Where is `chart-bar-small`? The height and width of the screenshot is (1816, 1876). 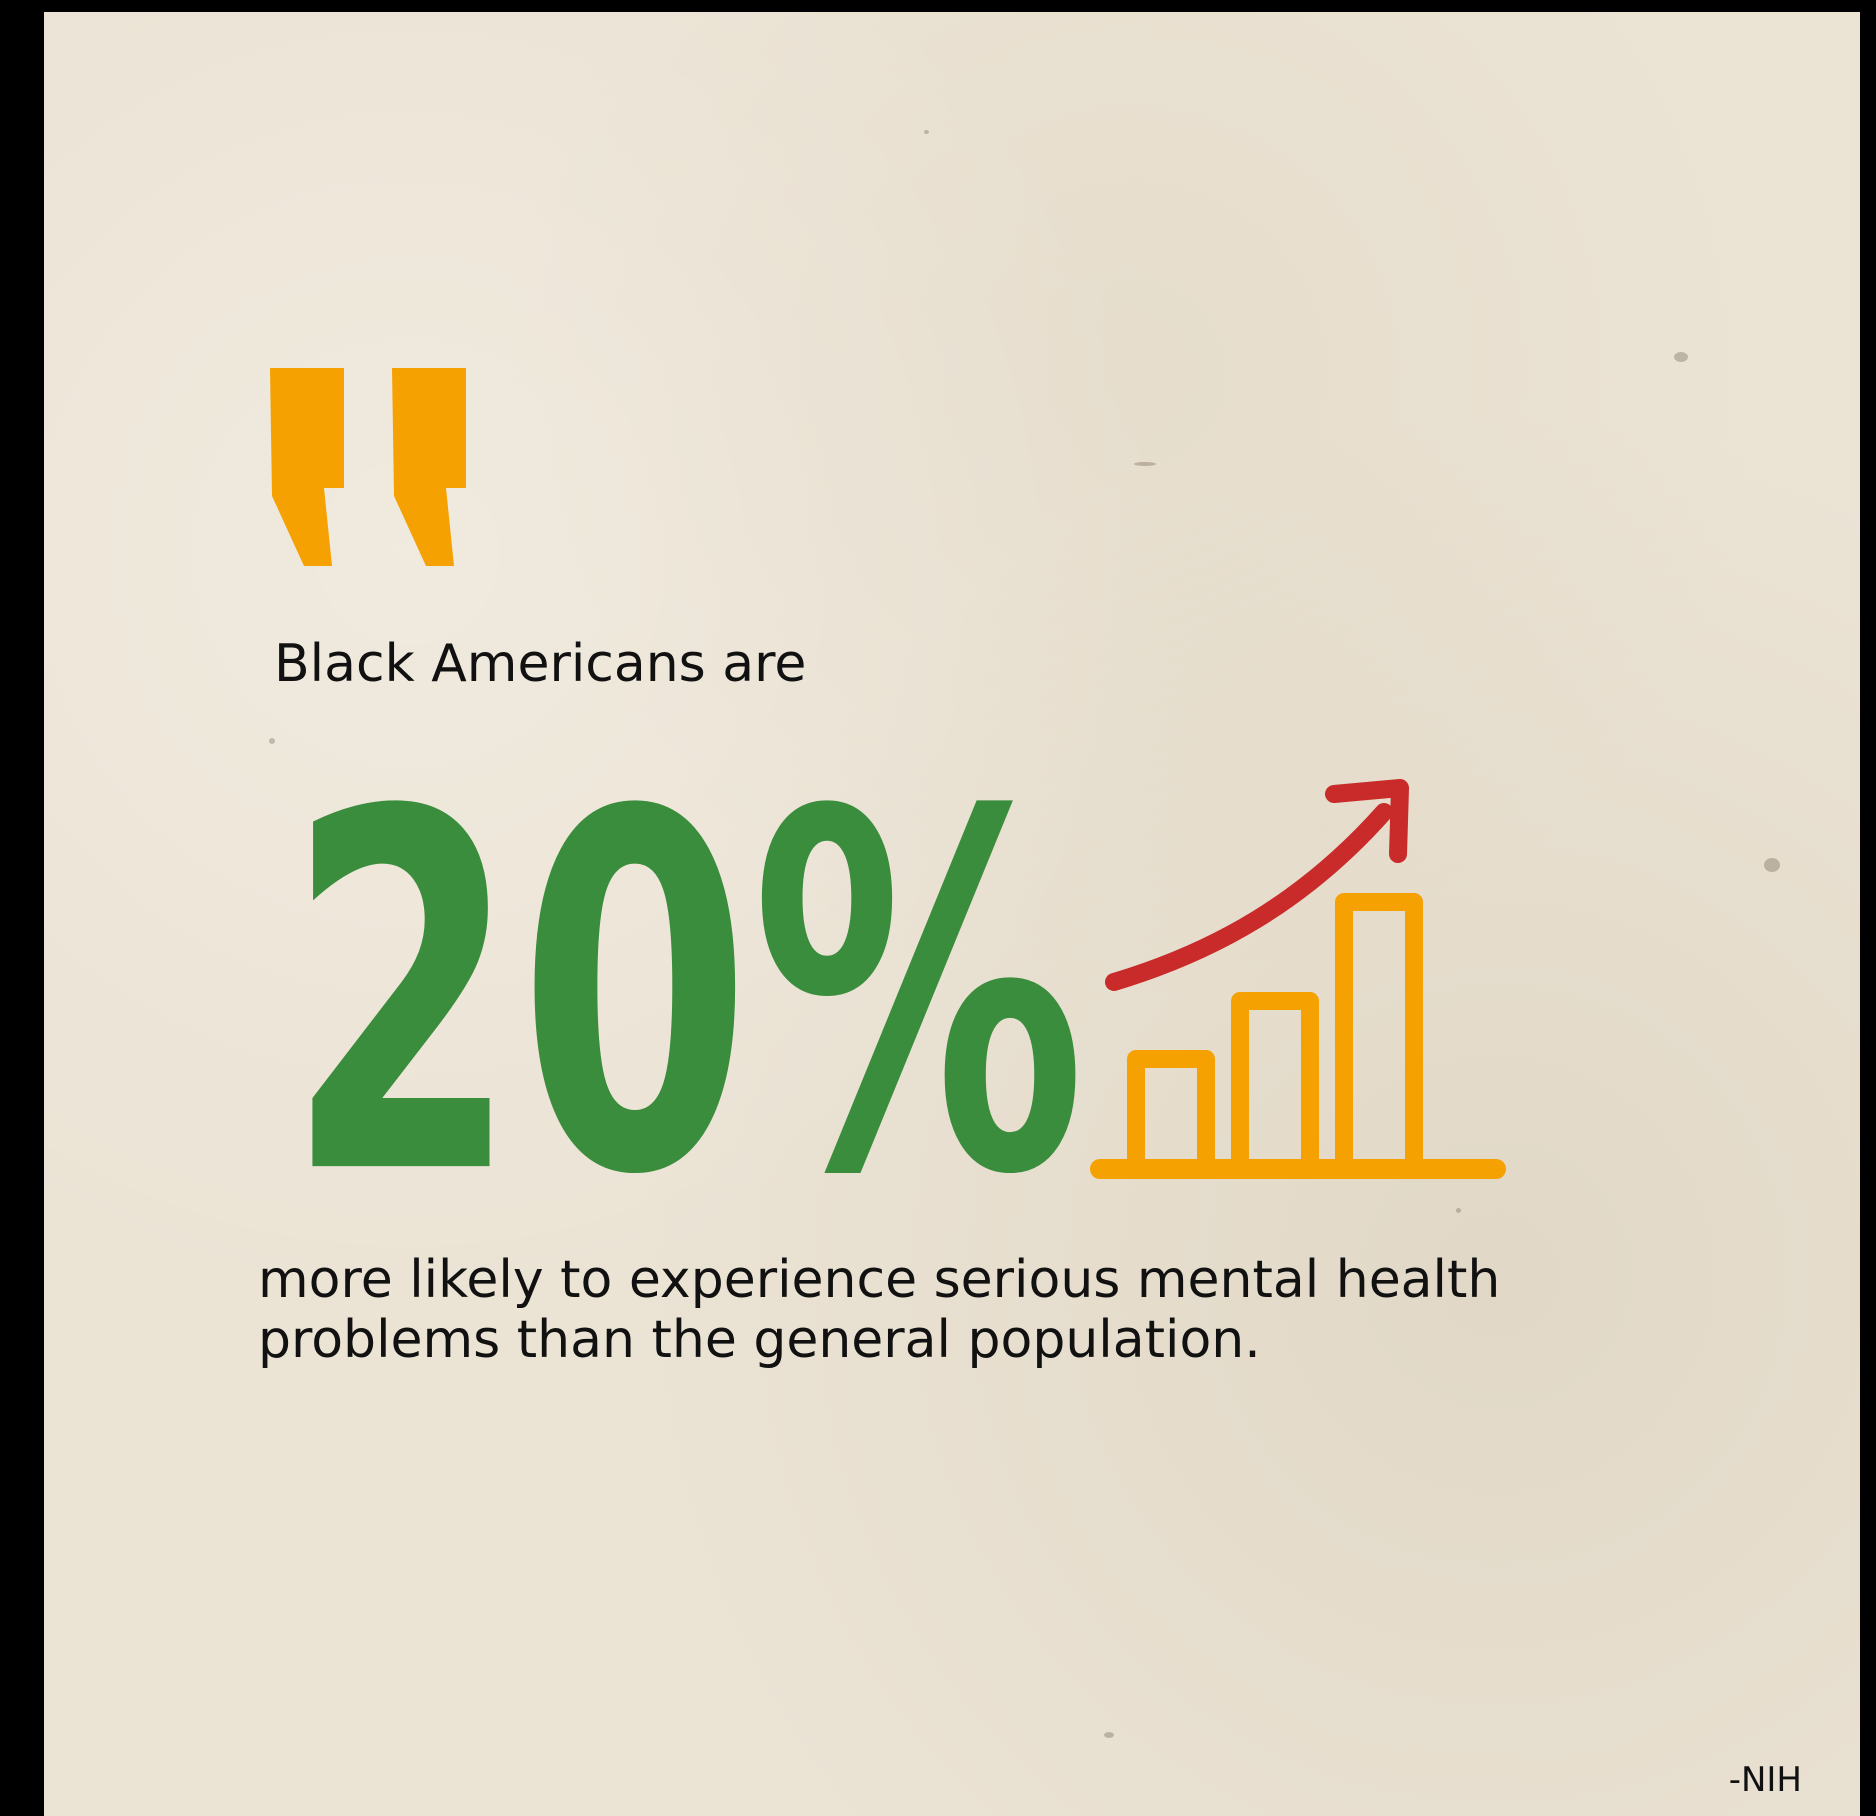
chart-bar-small is located at coordinates (1171, 1114).